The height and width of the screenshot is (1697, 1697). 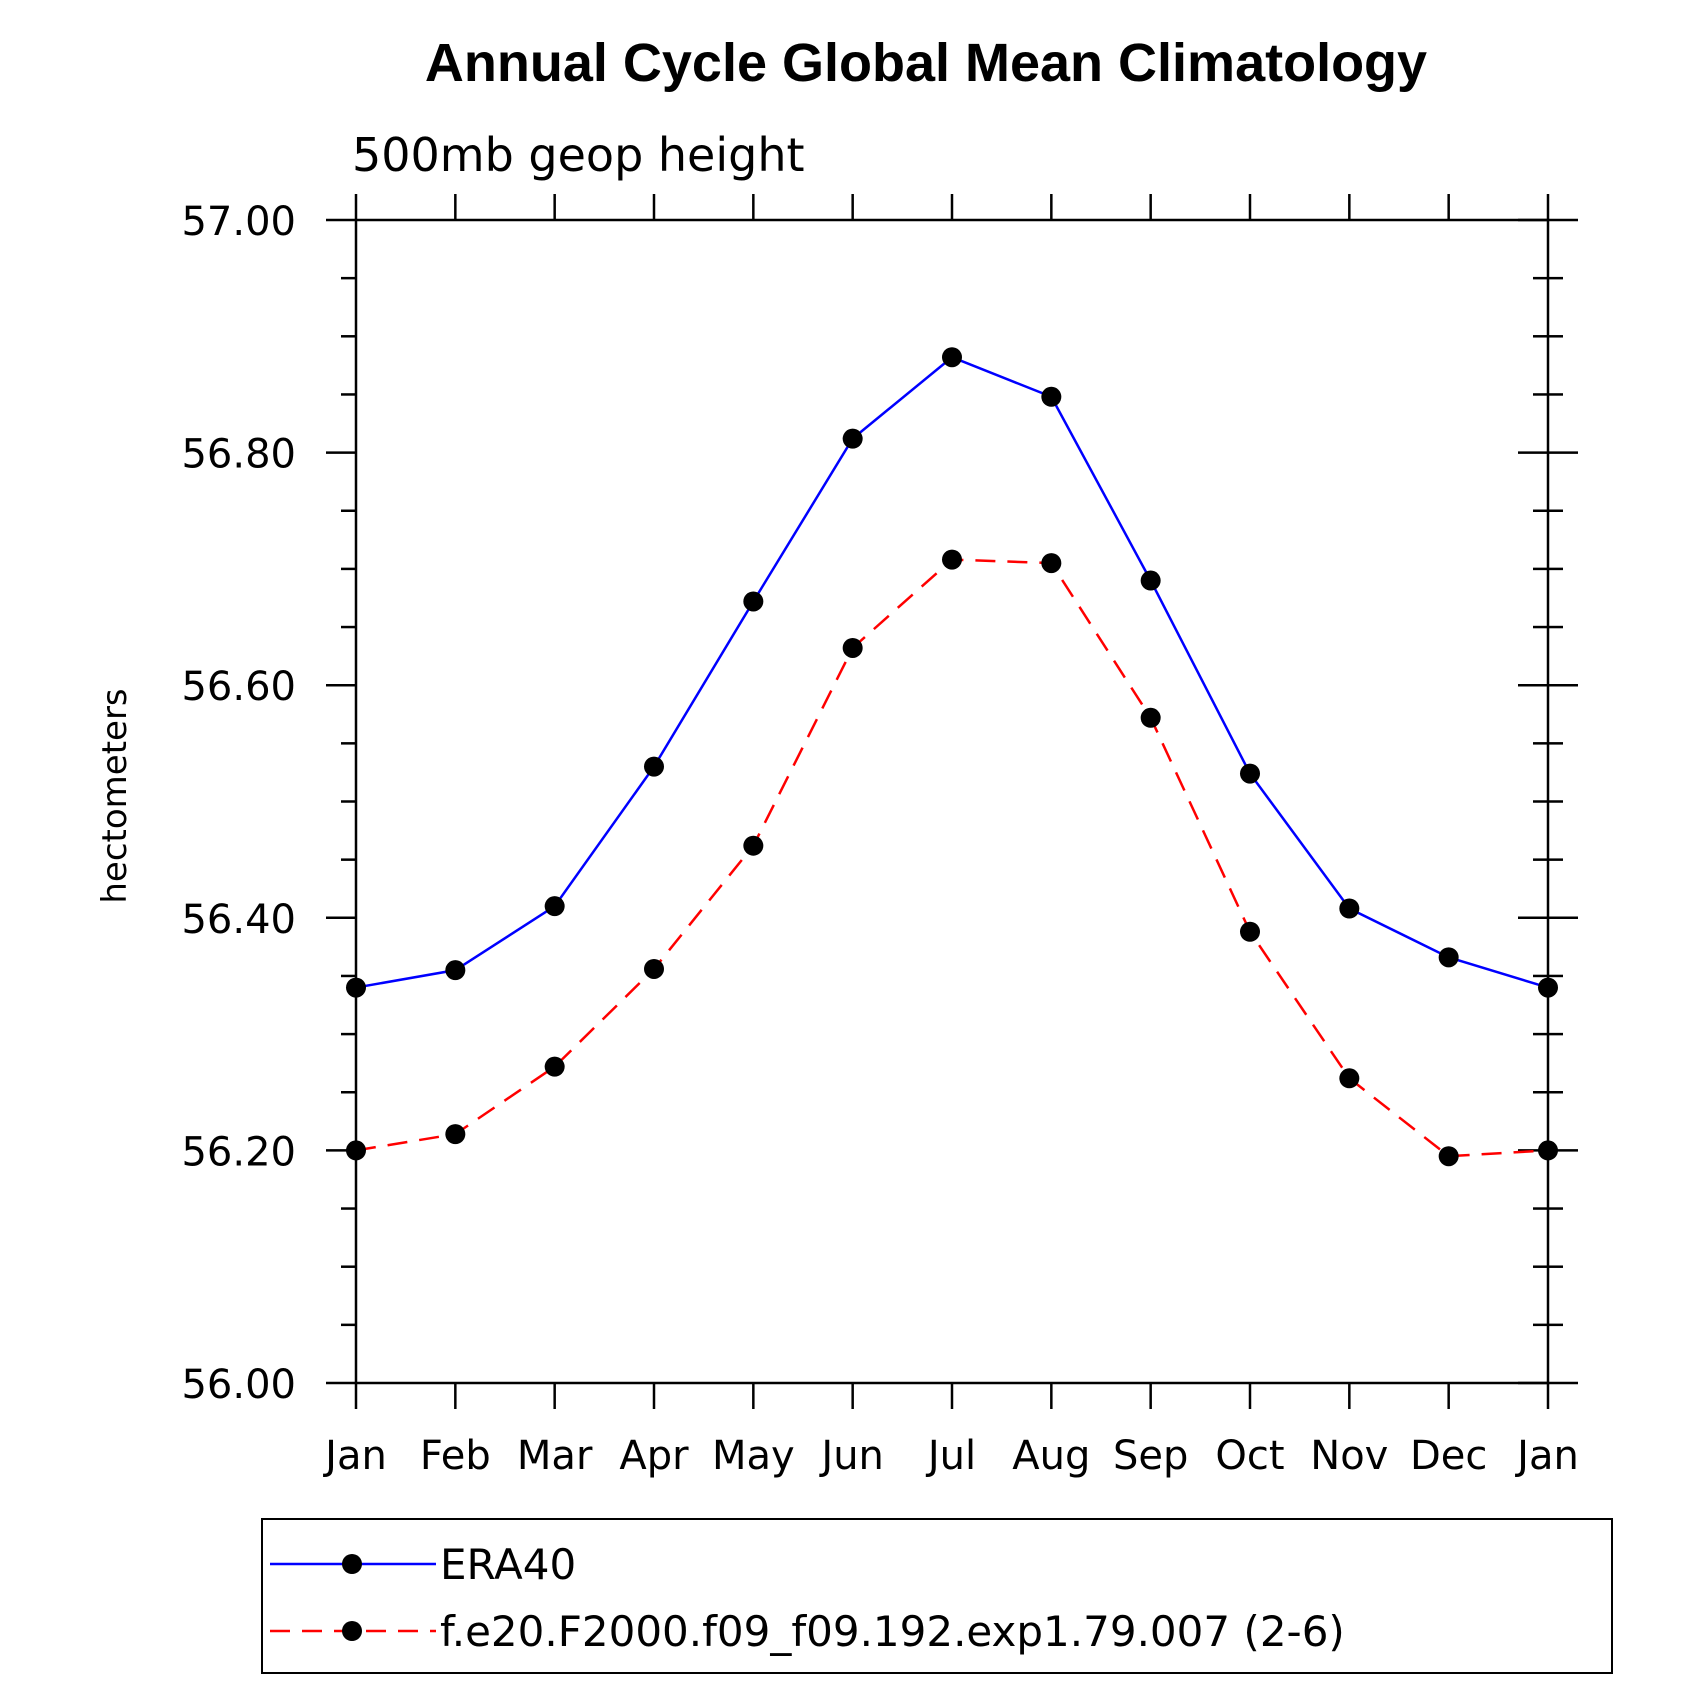 What do you see at coordinates (950, 1456) in the screenshot?
I see `x-tick-label: Jul` at bounding box center [950, 1456].